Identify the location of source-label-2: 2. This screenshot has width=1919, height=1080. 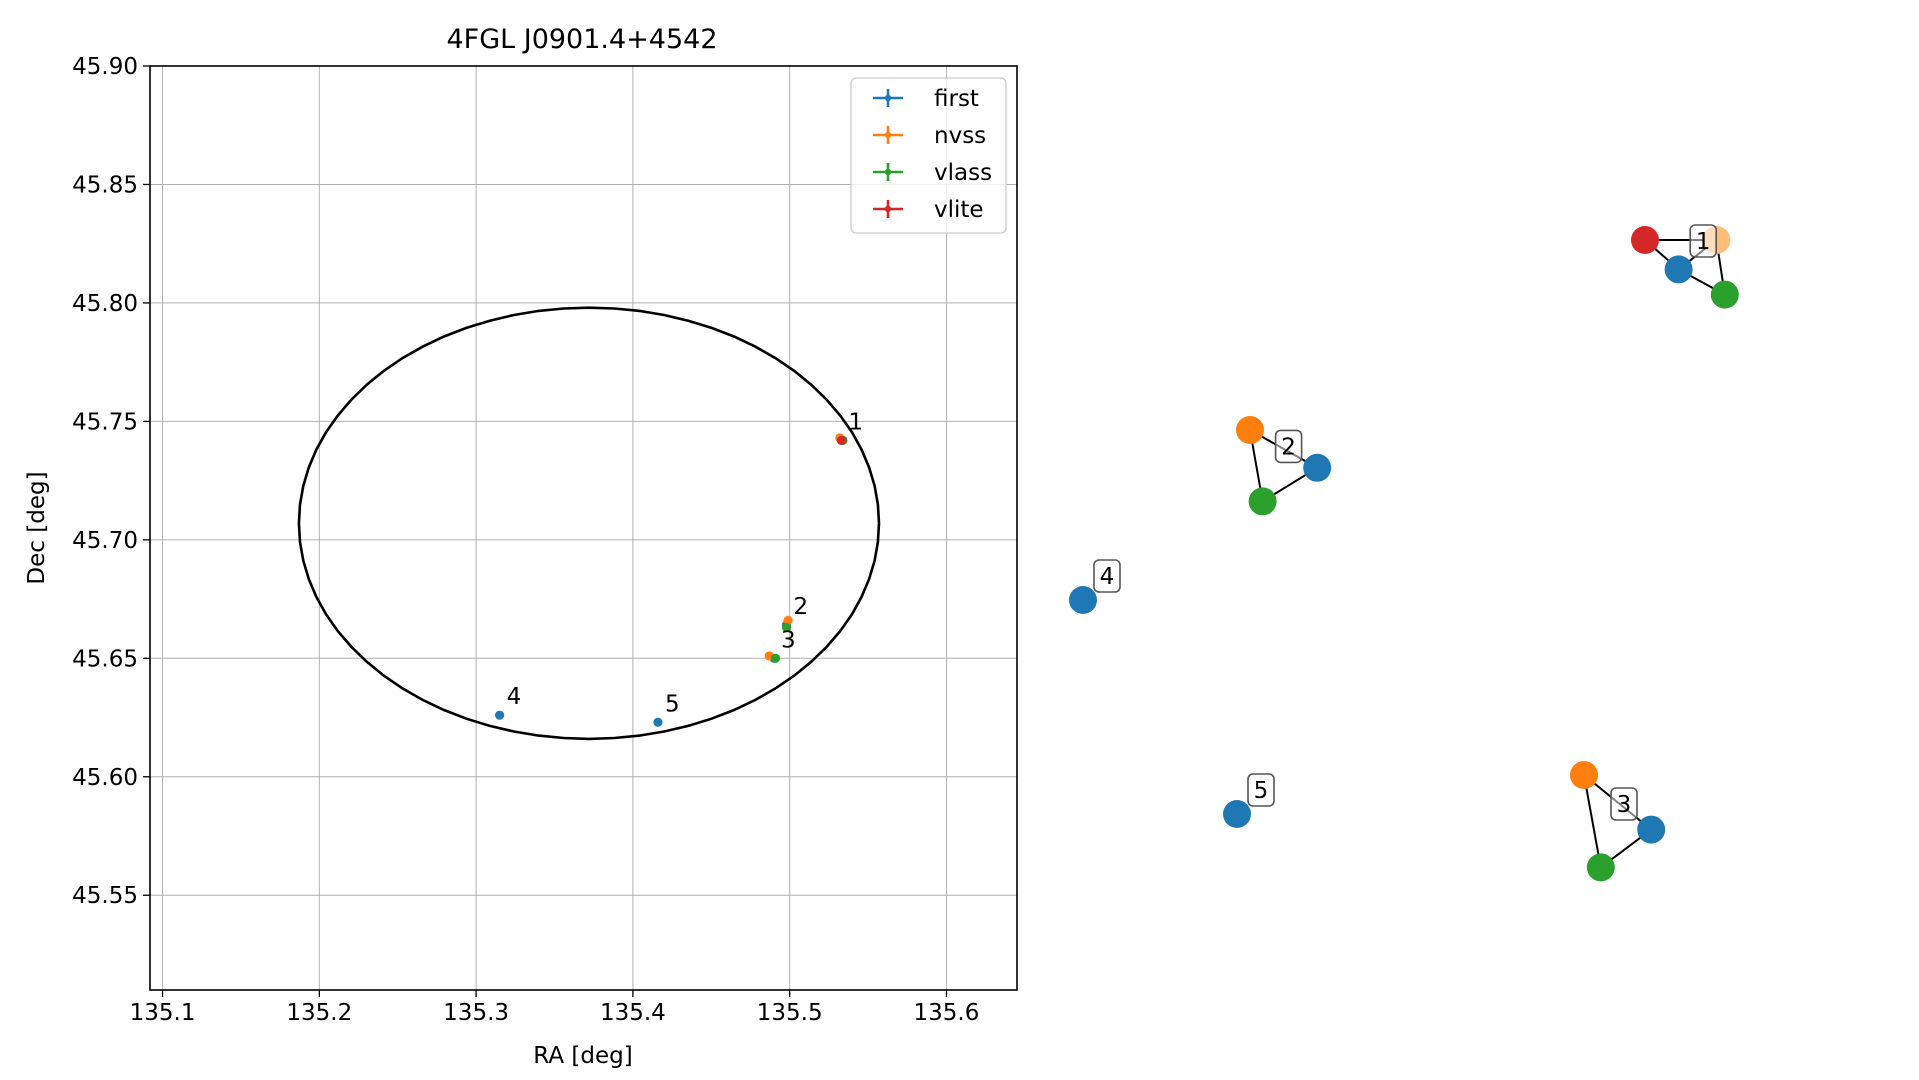
(801, 607).